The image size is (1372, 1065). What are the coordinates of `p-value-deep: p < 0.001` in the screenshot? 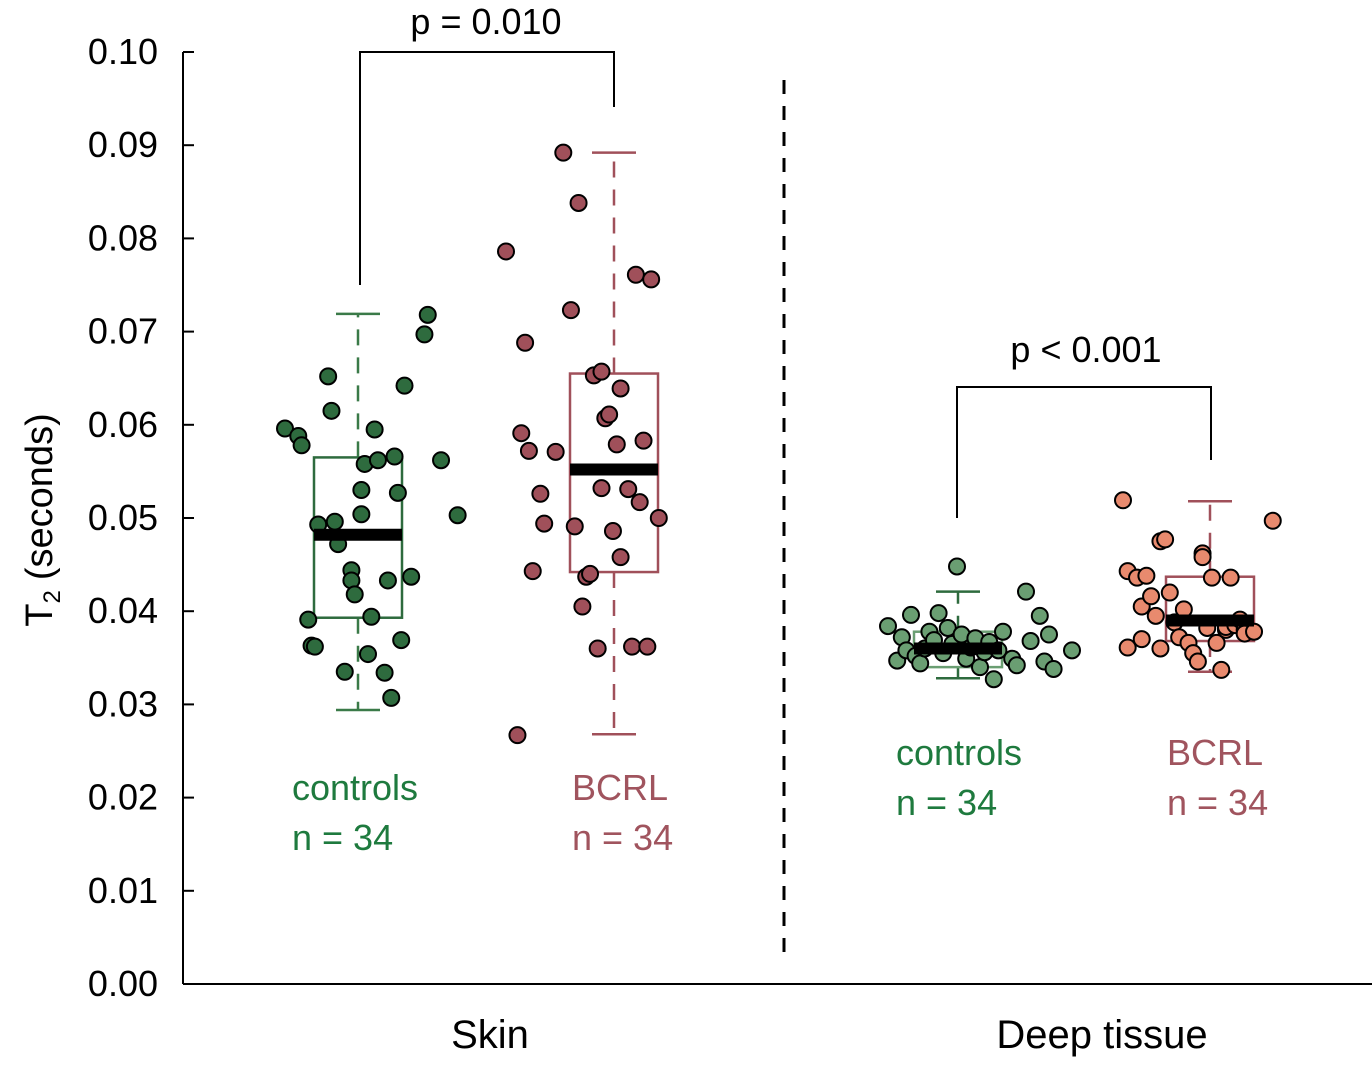 It's located at (1085, 349).